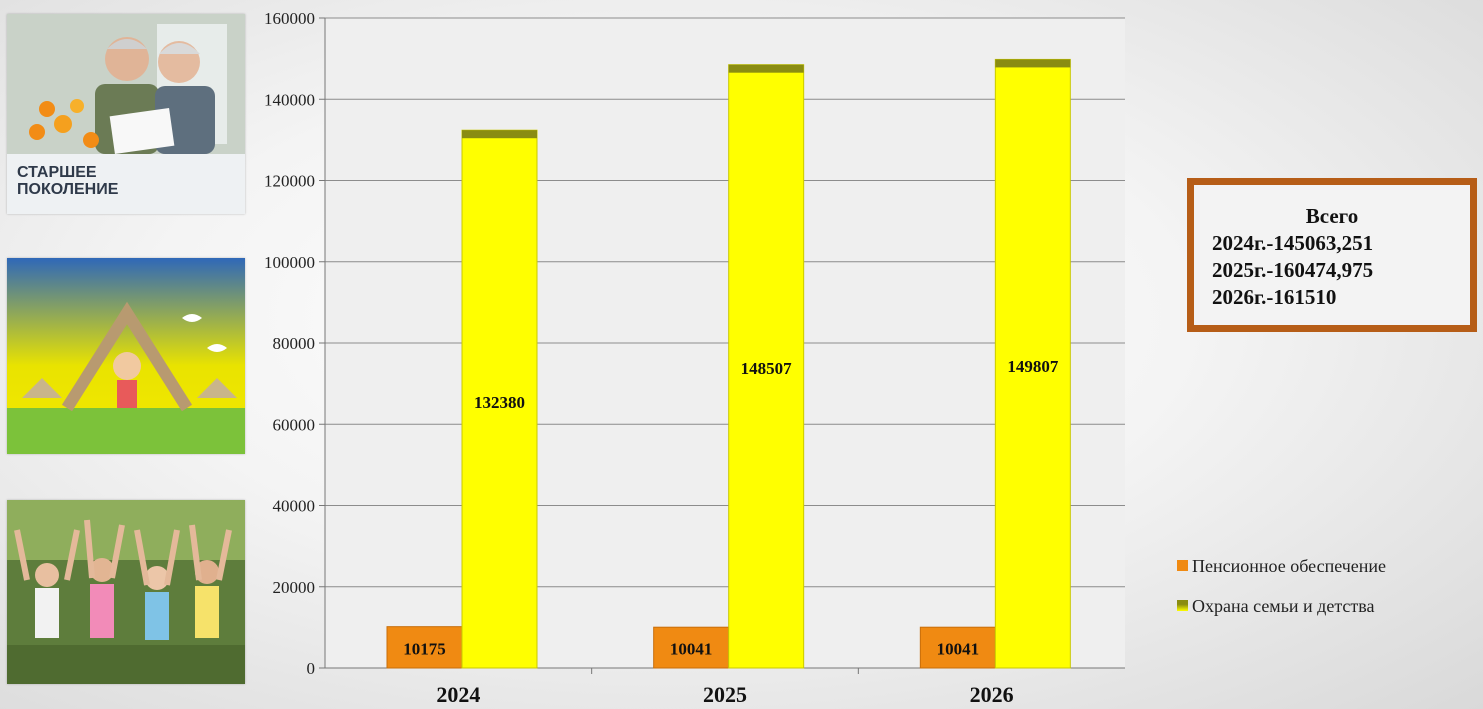  I want to click on data-label-family-2024: 132380, so click(499, 402).